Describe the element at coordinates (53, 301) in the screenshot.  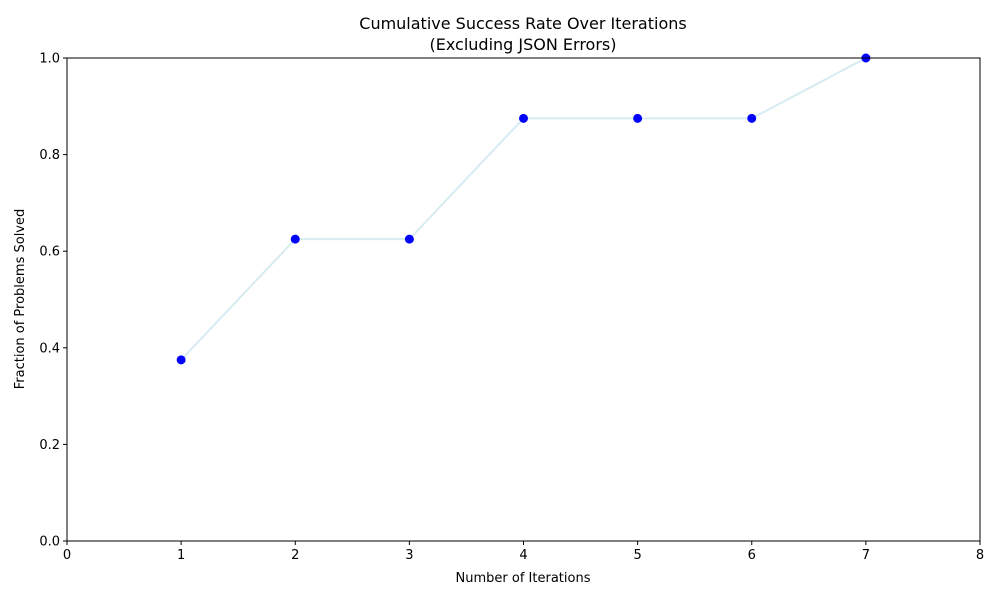
I see `y-axis-ticks: 0.0 0.2 0.4 0.6 0.8 1.0` at that location.